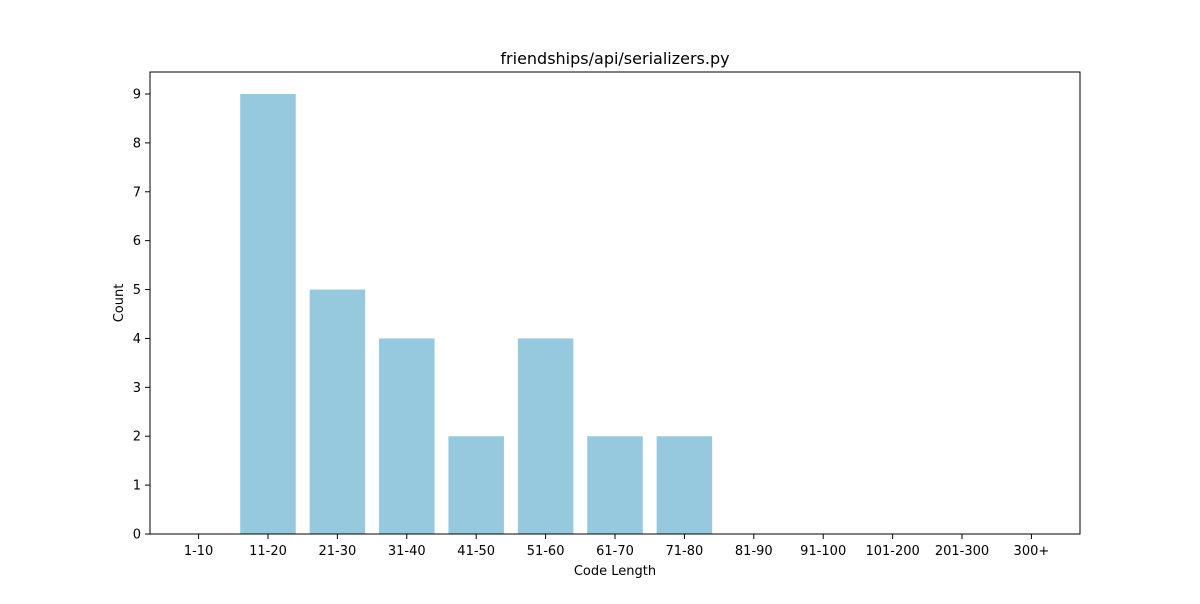 The image size is (1200, 604). Describe the element at coordinates (962, 551) in the screenshot. I see `x-tick-label: 201-300` at that location.